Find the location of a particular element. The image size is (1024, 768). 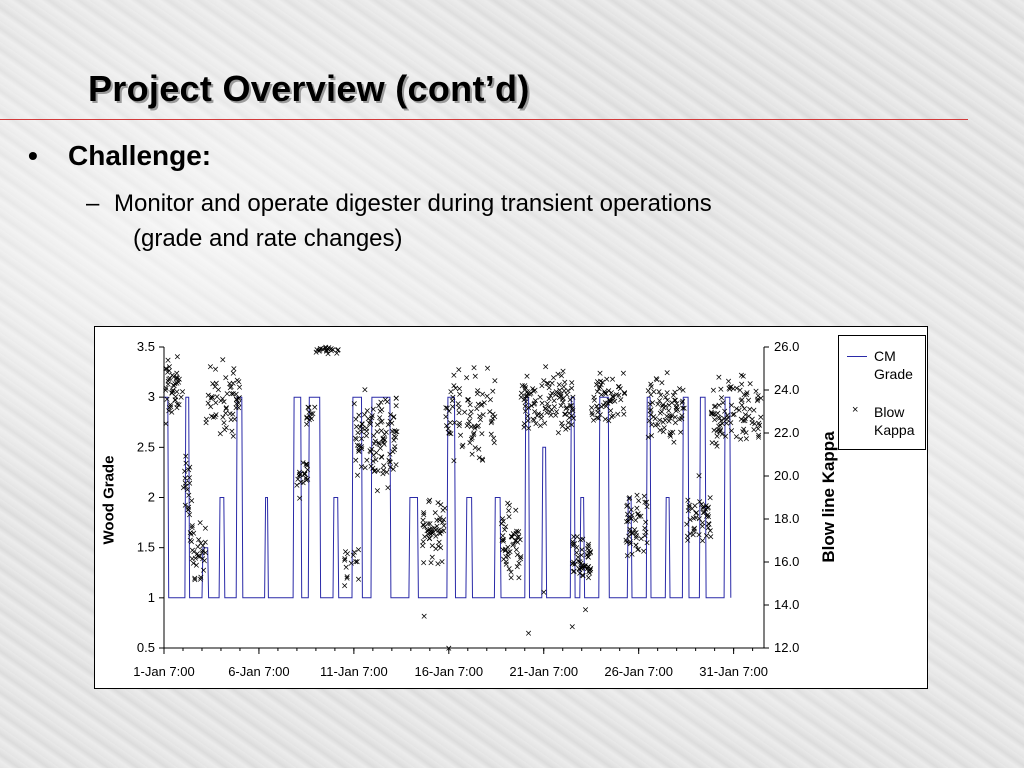

slide-title: Project Overview (cont’d) is located at coordinates (309, 88).